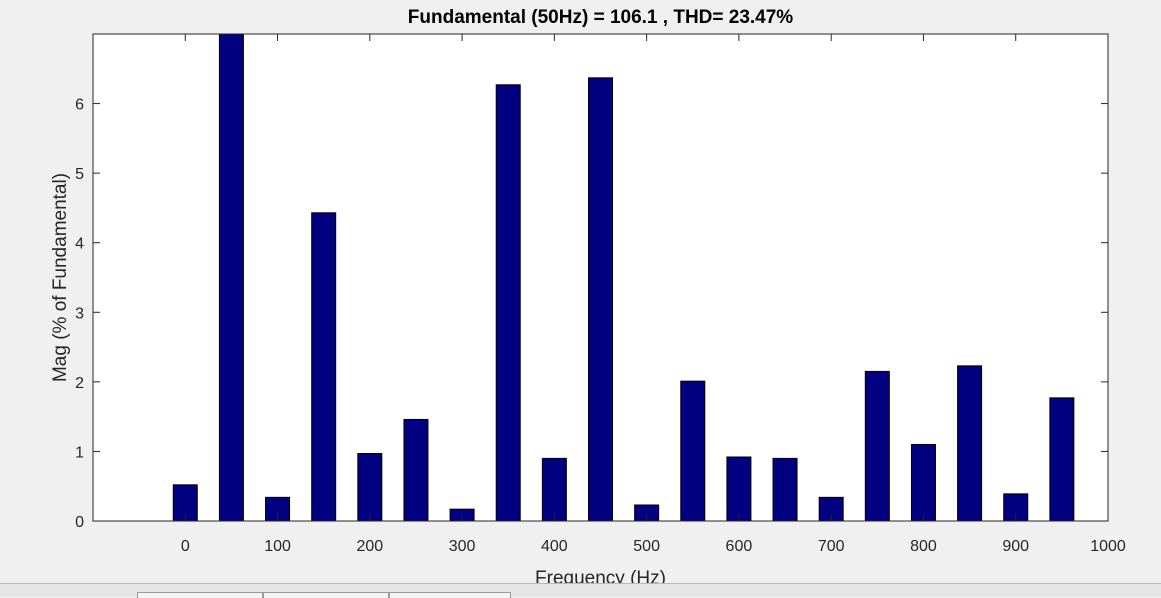  What do you see at coordinates (369, 546) in the screenshot?
I see `x-tick-label: 200` at bounding box center [369, 546].